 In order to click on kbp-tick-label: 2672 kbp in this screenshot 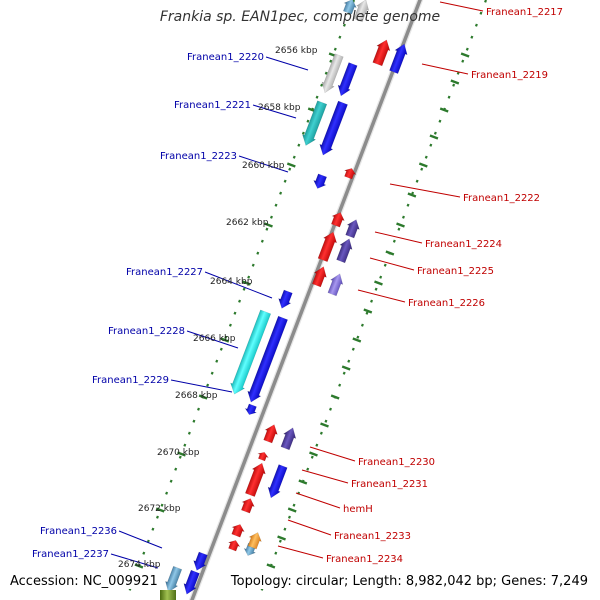, I will do `click(159, 509)`.